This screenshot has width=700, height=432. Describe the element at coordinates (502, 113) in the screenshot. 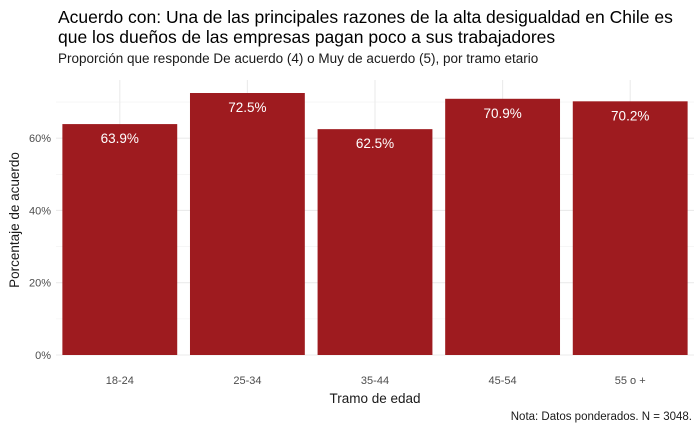

I see `bar-value-label: 70.9%` at that location.